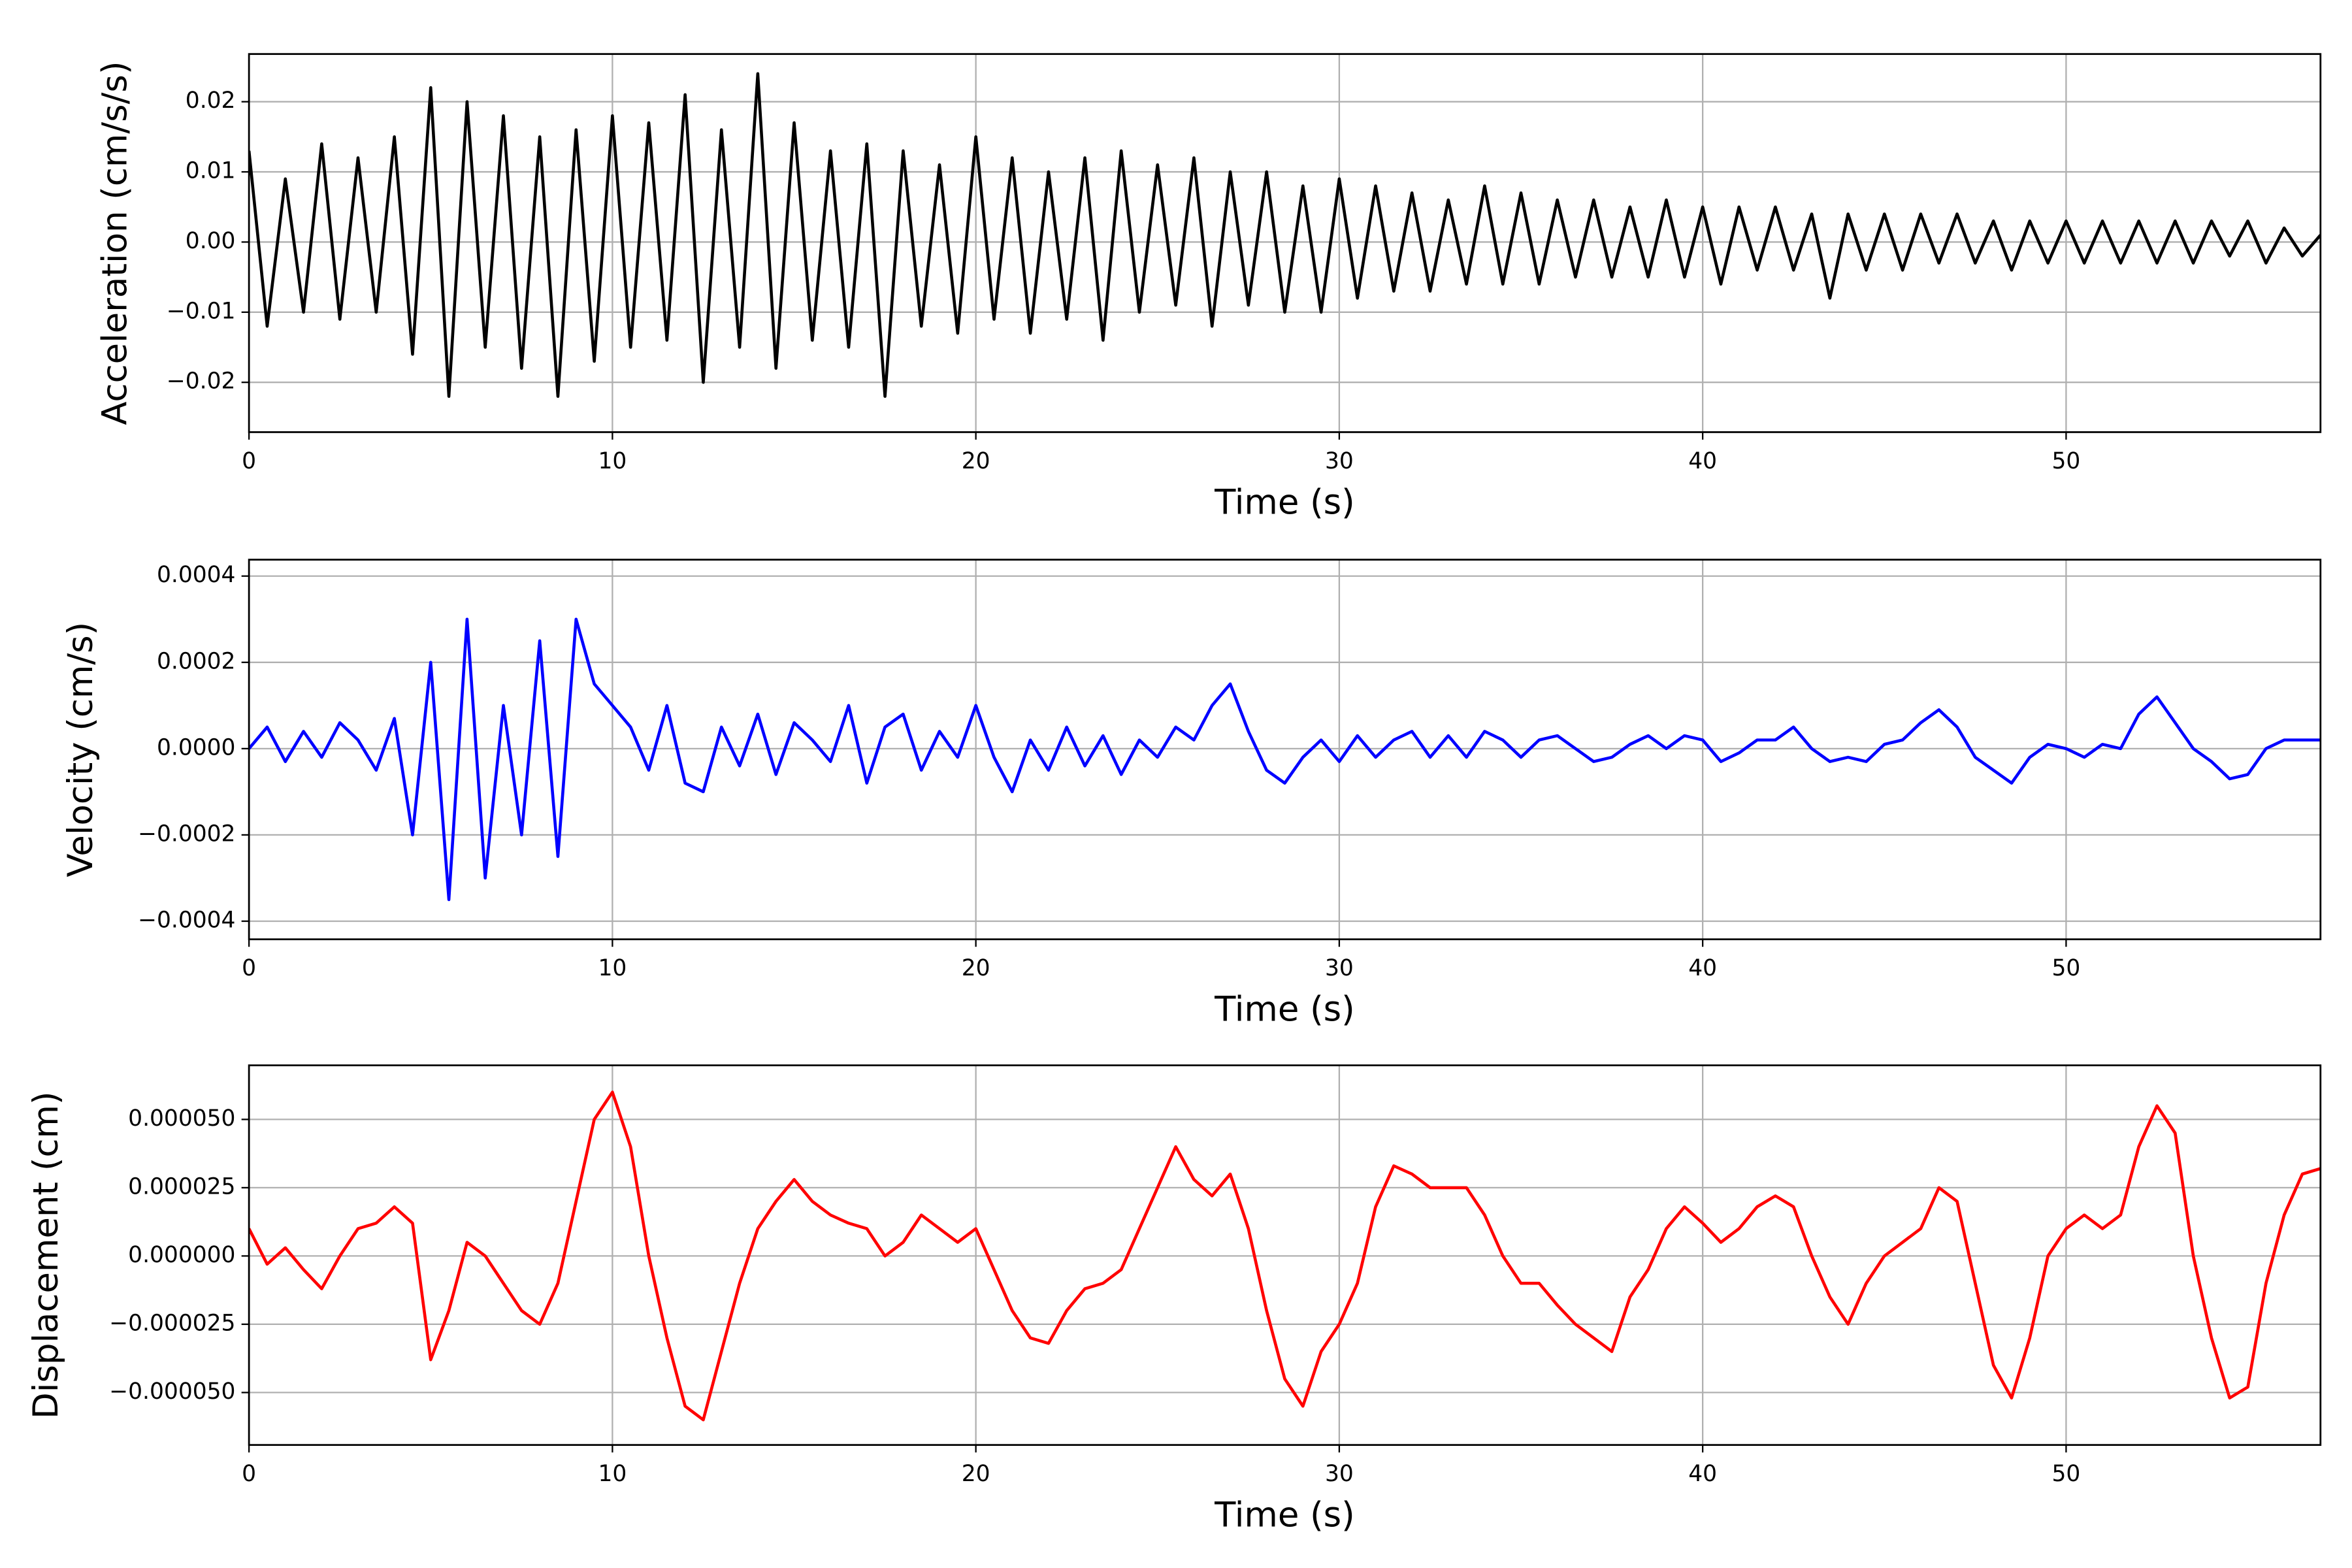 This screenshot has width=2352, height=1568. I want to click on y-tick-label: 0.0000, so click(196, 747).